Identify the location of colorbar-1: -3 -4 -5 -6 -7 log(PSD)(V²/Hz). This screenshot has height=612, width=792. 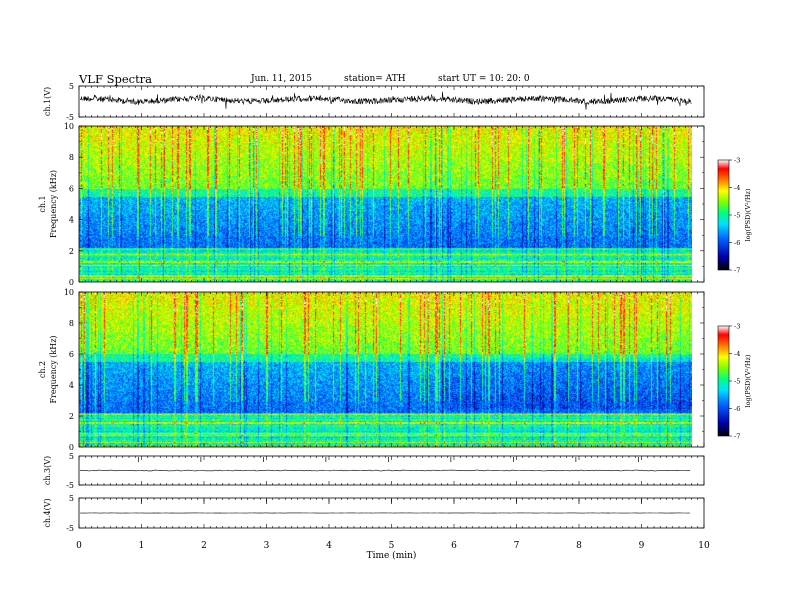
(734, 216).